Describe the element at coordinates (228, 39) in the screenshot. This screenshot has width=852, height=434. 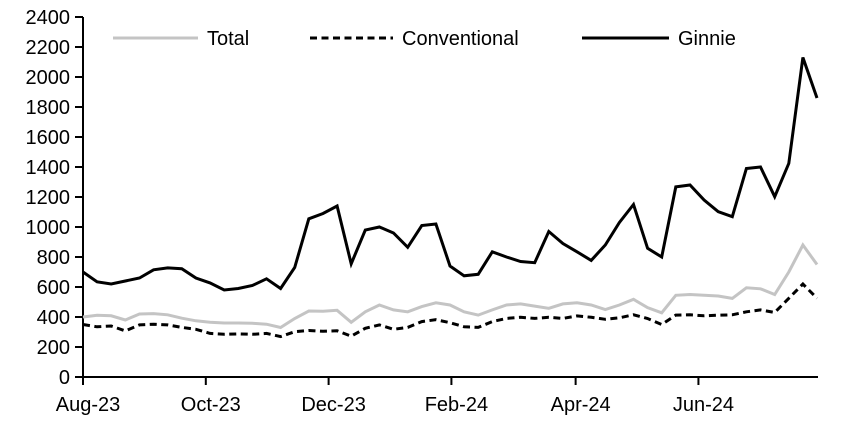
I see `legend-label-total: Total` at that location.